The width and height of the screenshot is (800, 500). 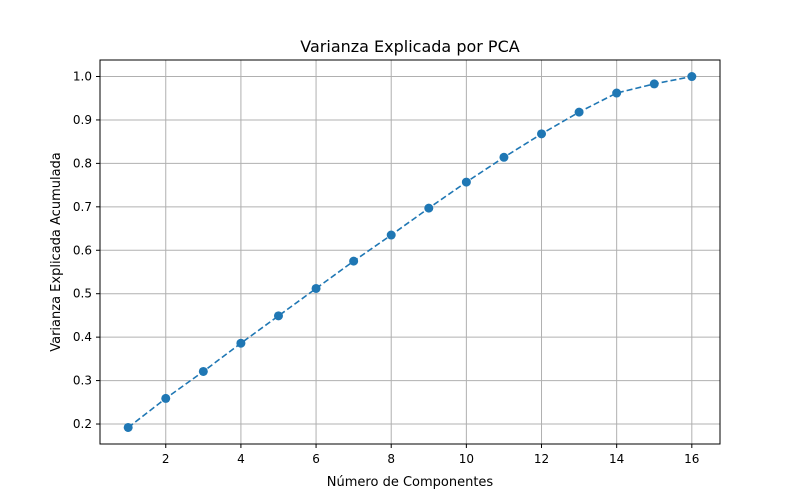 I want to click on y-tick-label: 0.9, so click(x=82, y=120).